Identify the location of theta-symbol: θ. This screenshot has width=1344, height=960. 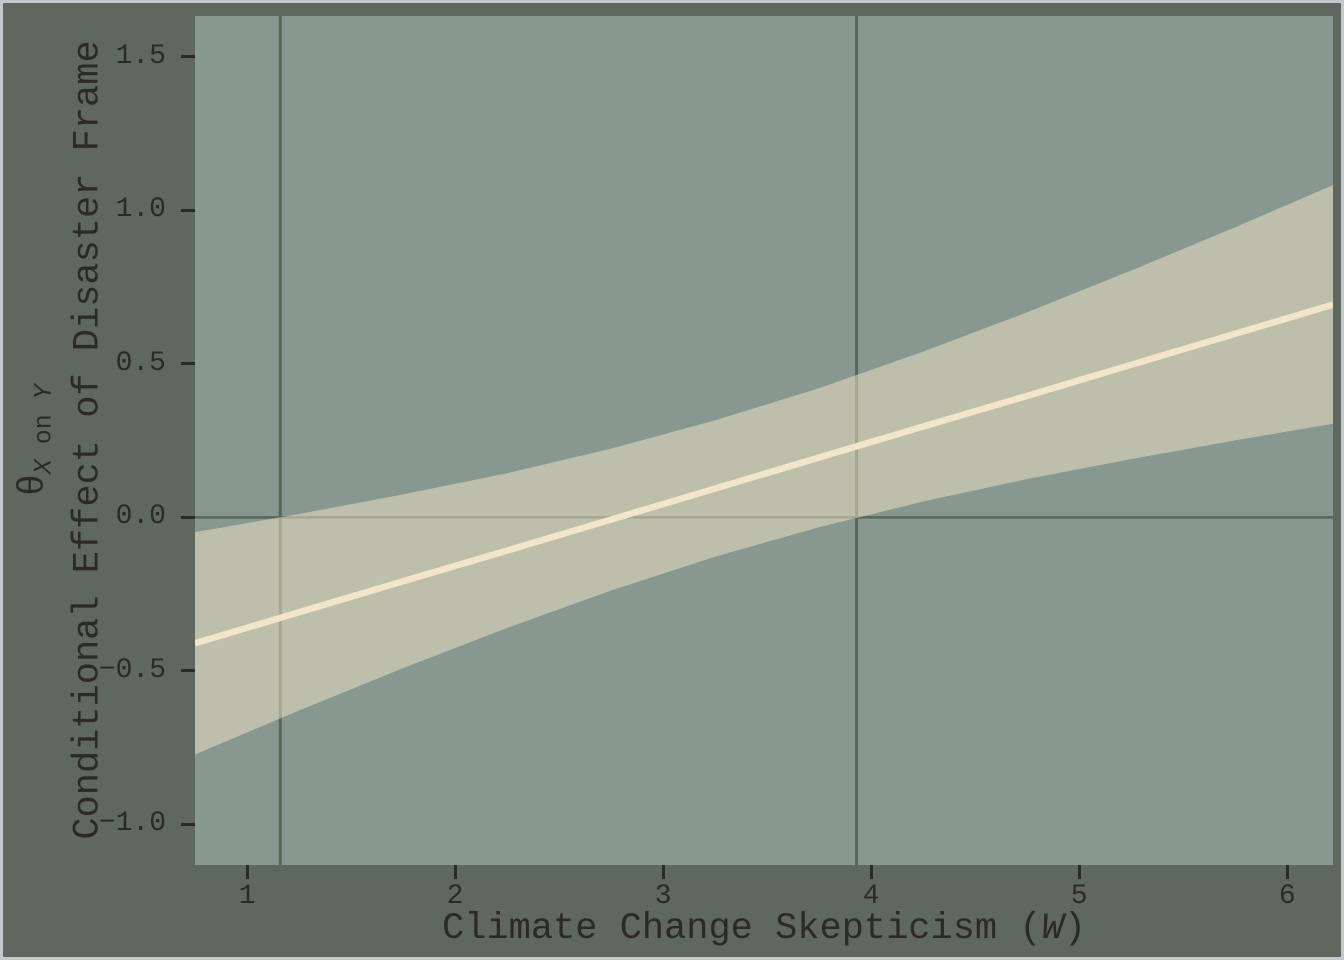
(33, 485).